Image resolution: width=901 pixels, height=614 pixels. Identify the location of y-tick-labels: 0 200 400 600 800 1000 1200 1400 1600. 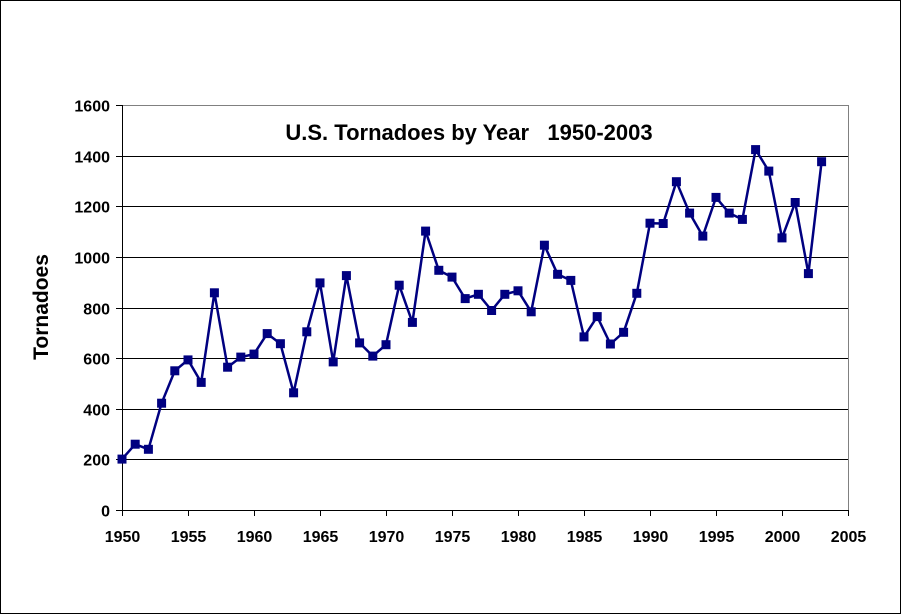
(92, 310).